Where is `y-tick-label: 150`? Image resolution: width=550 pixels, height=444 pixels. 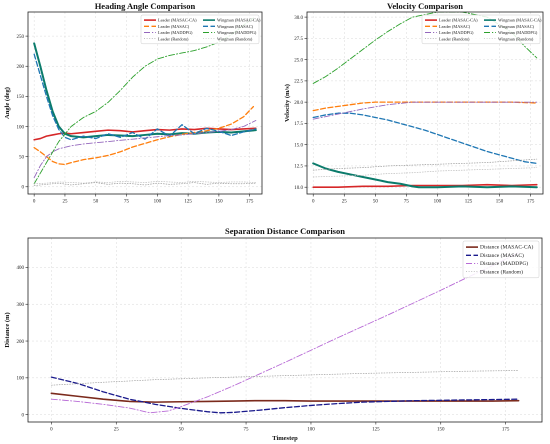 y-tick-label: 150 is located at coordinates (21, 97).